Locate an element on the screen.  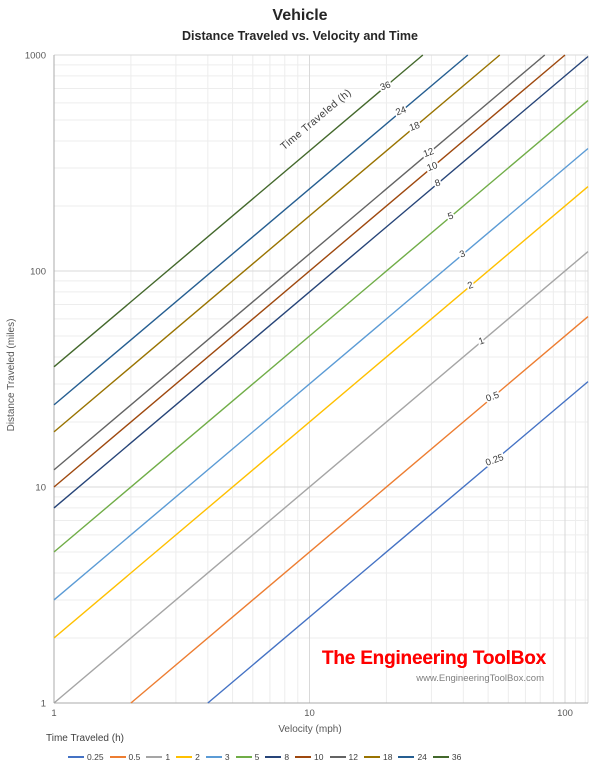
series-label-0.5: 0.5 is located at coordinates (493, 397).